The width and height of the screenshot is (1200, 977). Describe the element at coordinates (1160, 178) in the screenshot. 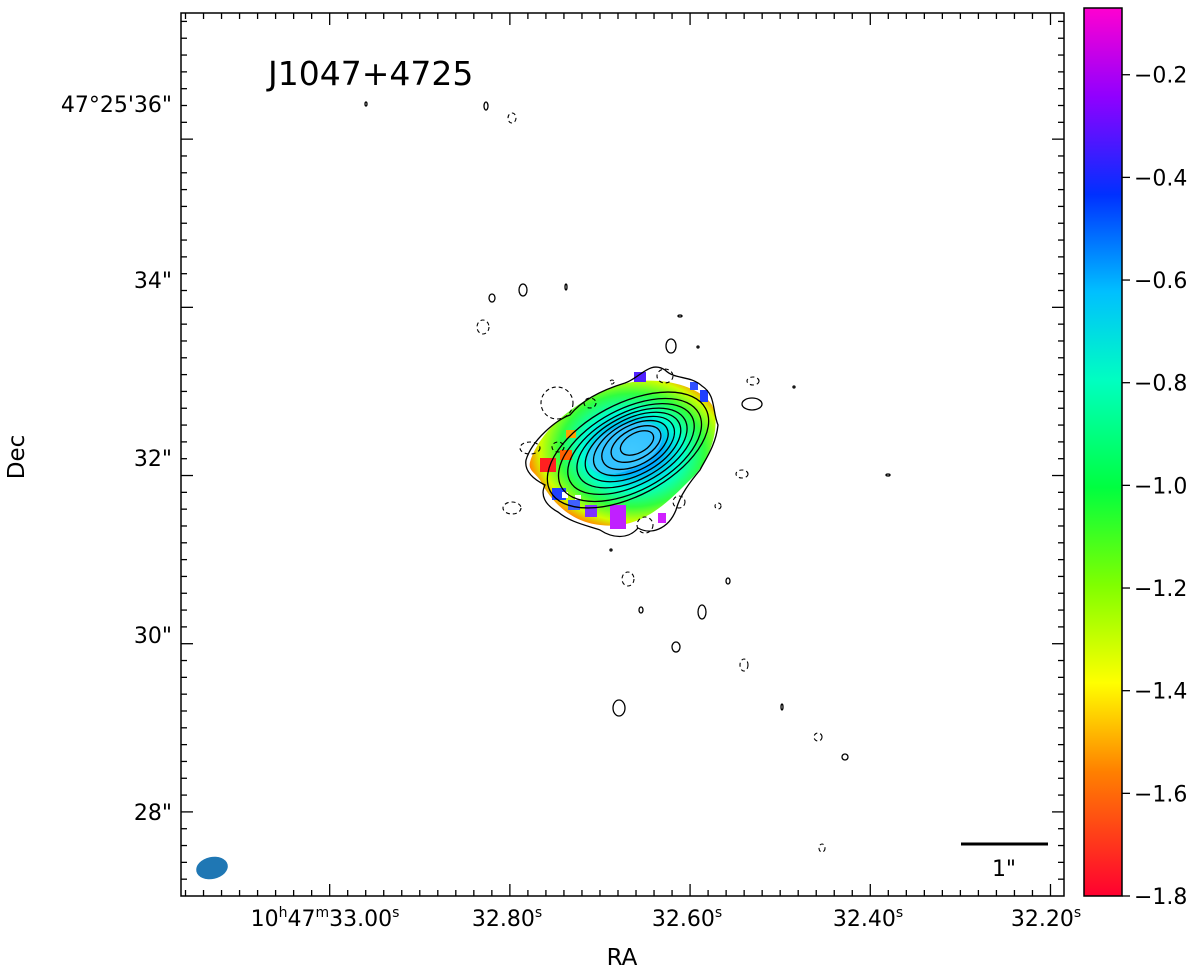

I see `colorbar-tick-label: −0.4` at that location.